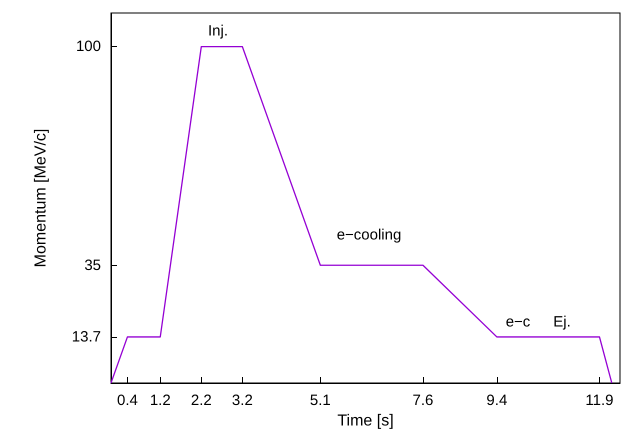  What do you see at coordinates (365, 421) in the screenshot?
I see `x-axis-title: Time [s]` at bounding box center [365, 421].